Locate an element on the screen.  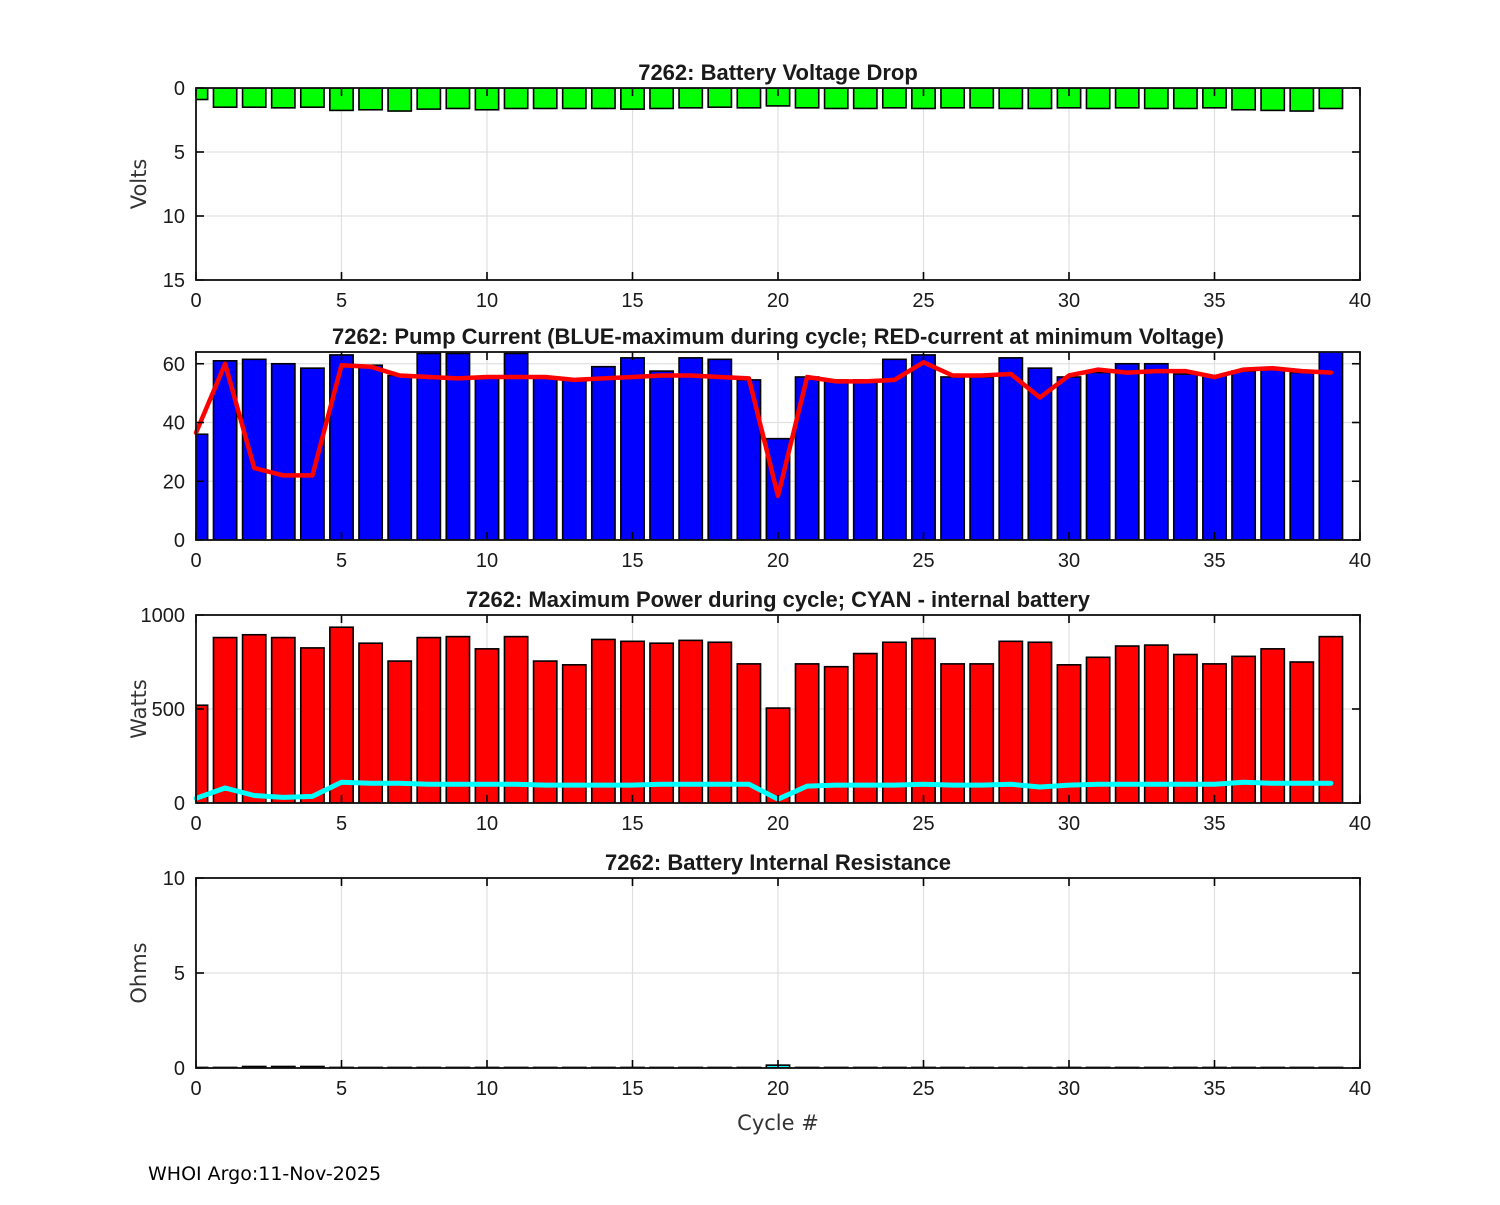
x-axis-label: Cycle # is located at coordinates (778, 1123).